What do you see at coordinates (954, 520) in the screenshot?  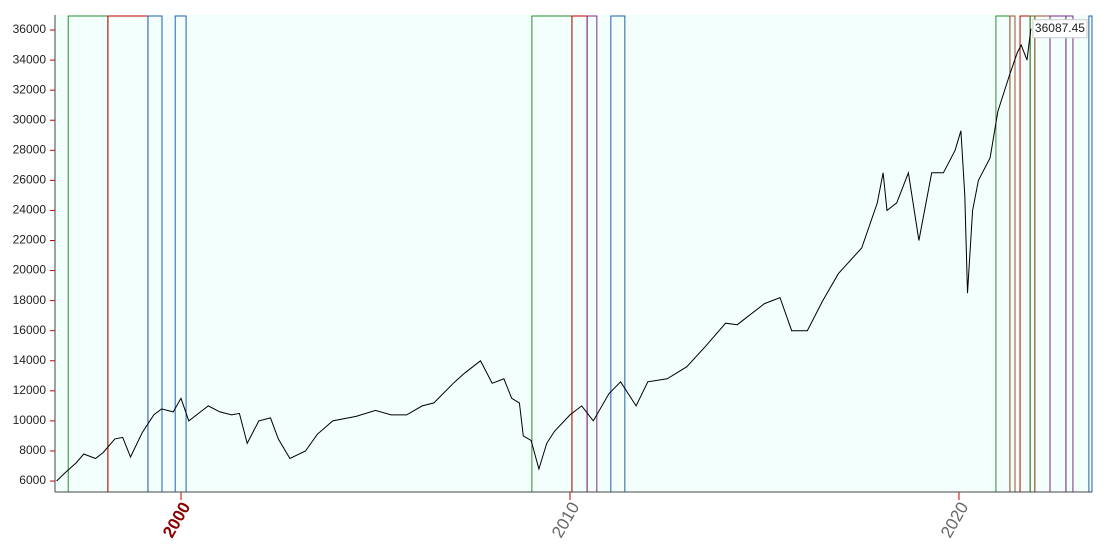 I see `x-tick-label: 2020` at bounding box center [954, 520].